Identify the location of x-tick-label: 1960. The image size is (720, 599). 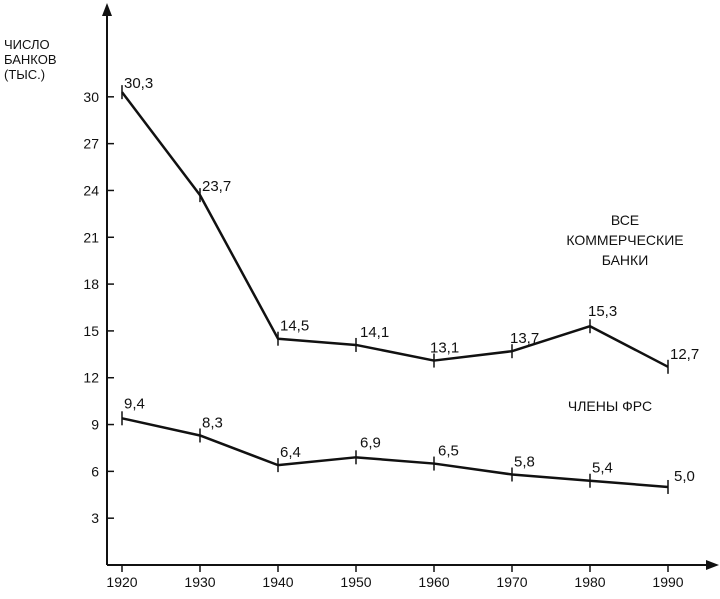
(433, 582).